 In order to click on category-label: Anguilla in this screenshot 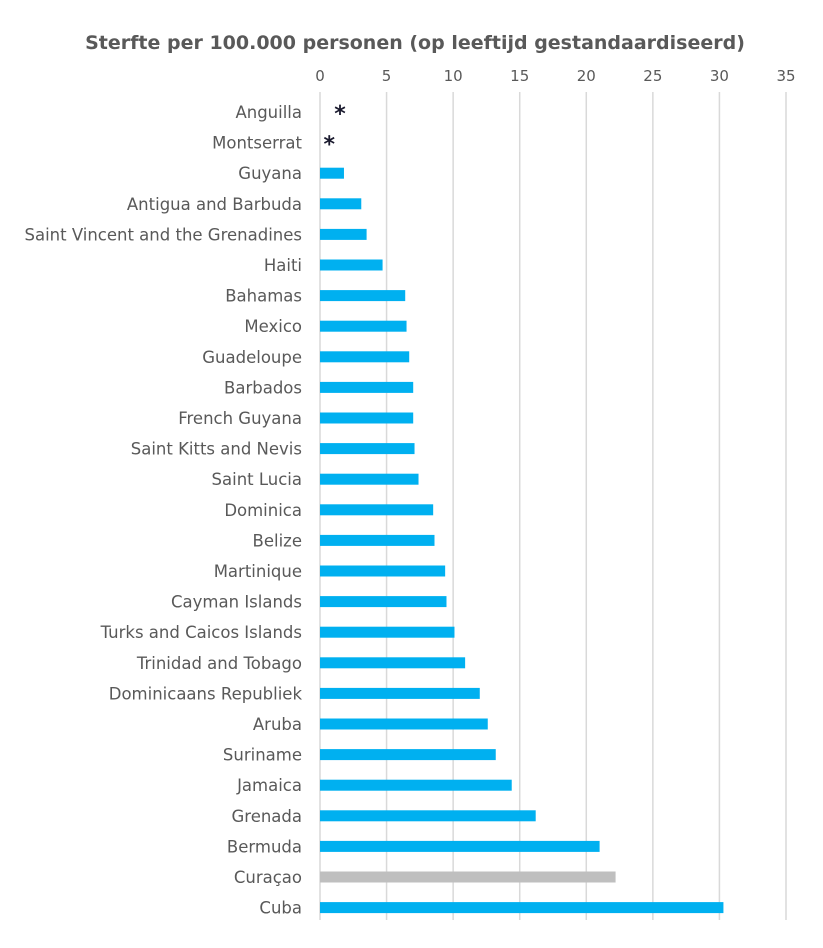, I will do `click(268, 112)`.